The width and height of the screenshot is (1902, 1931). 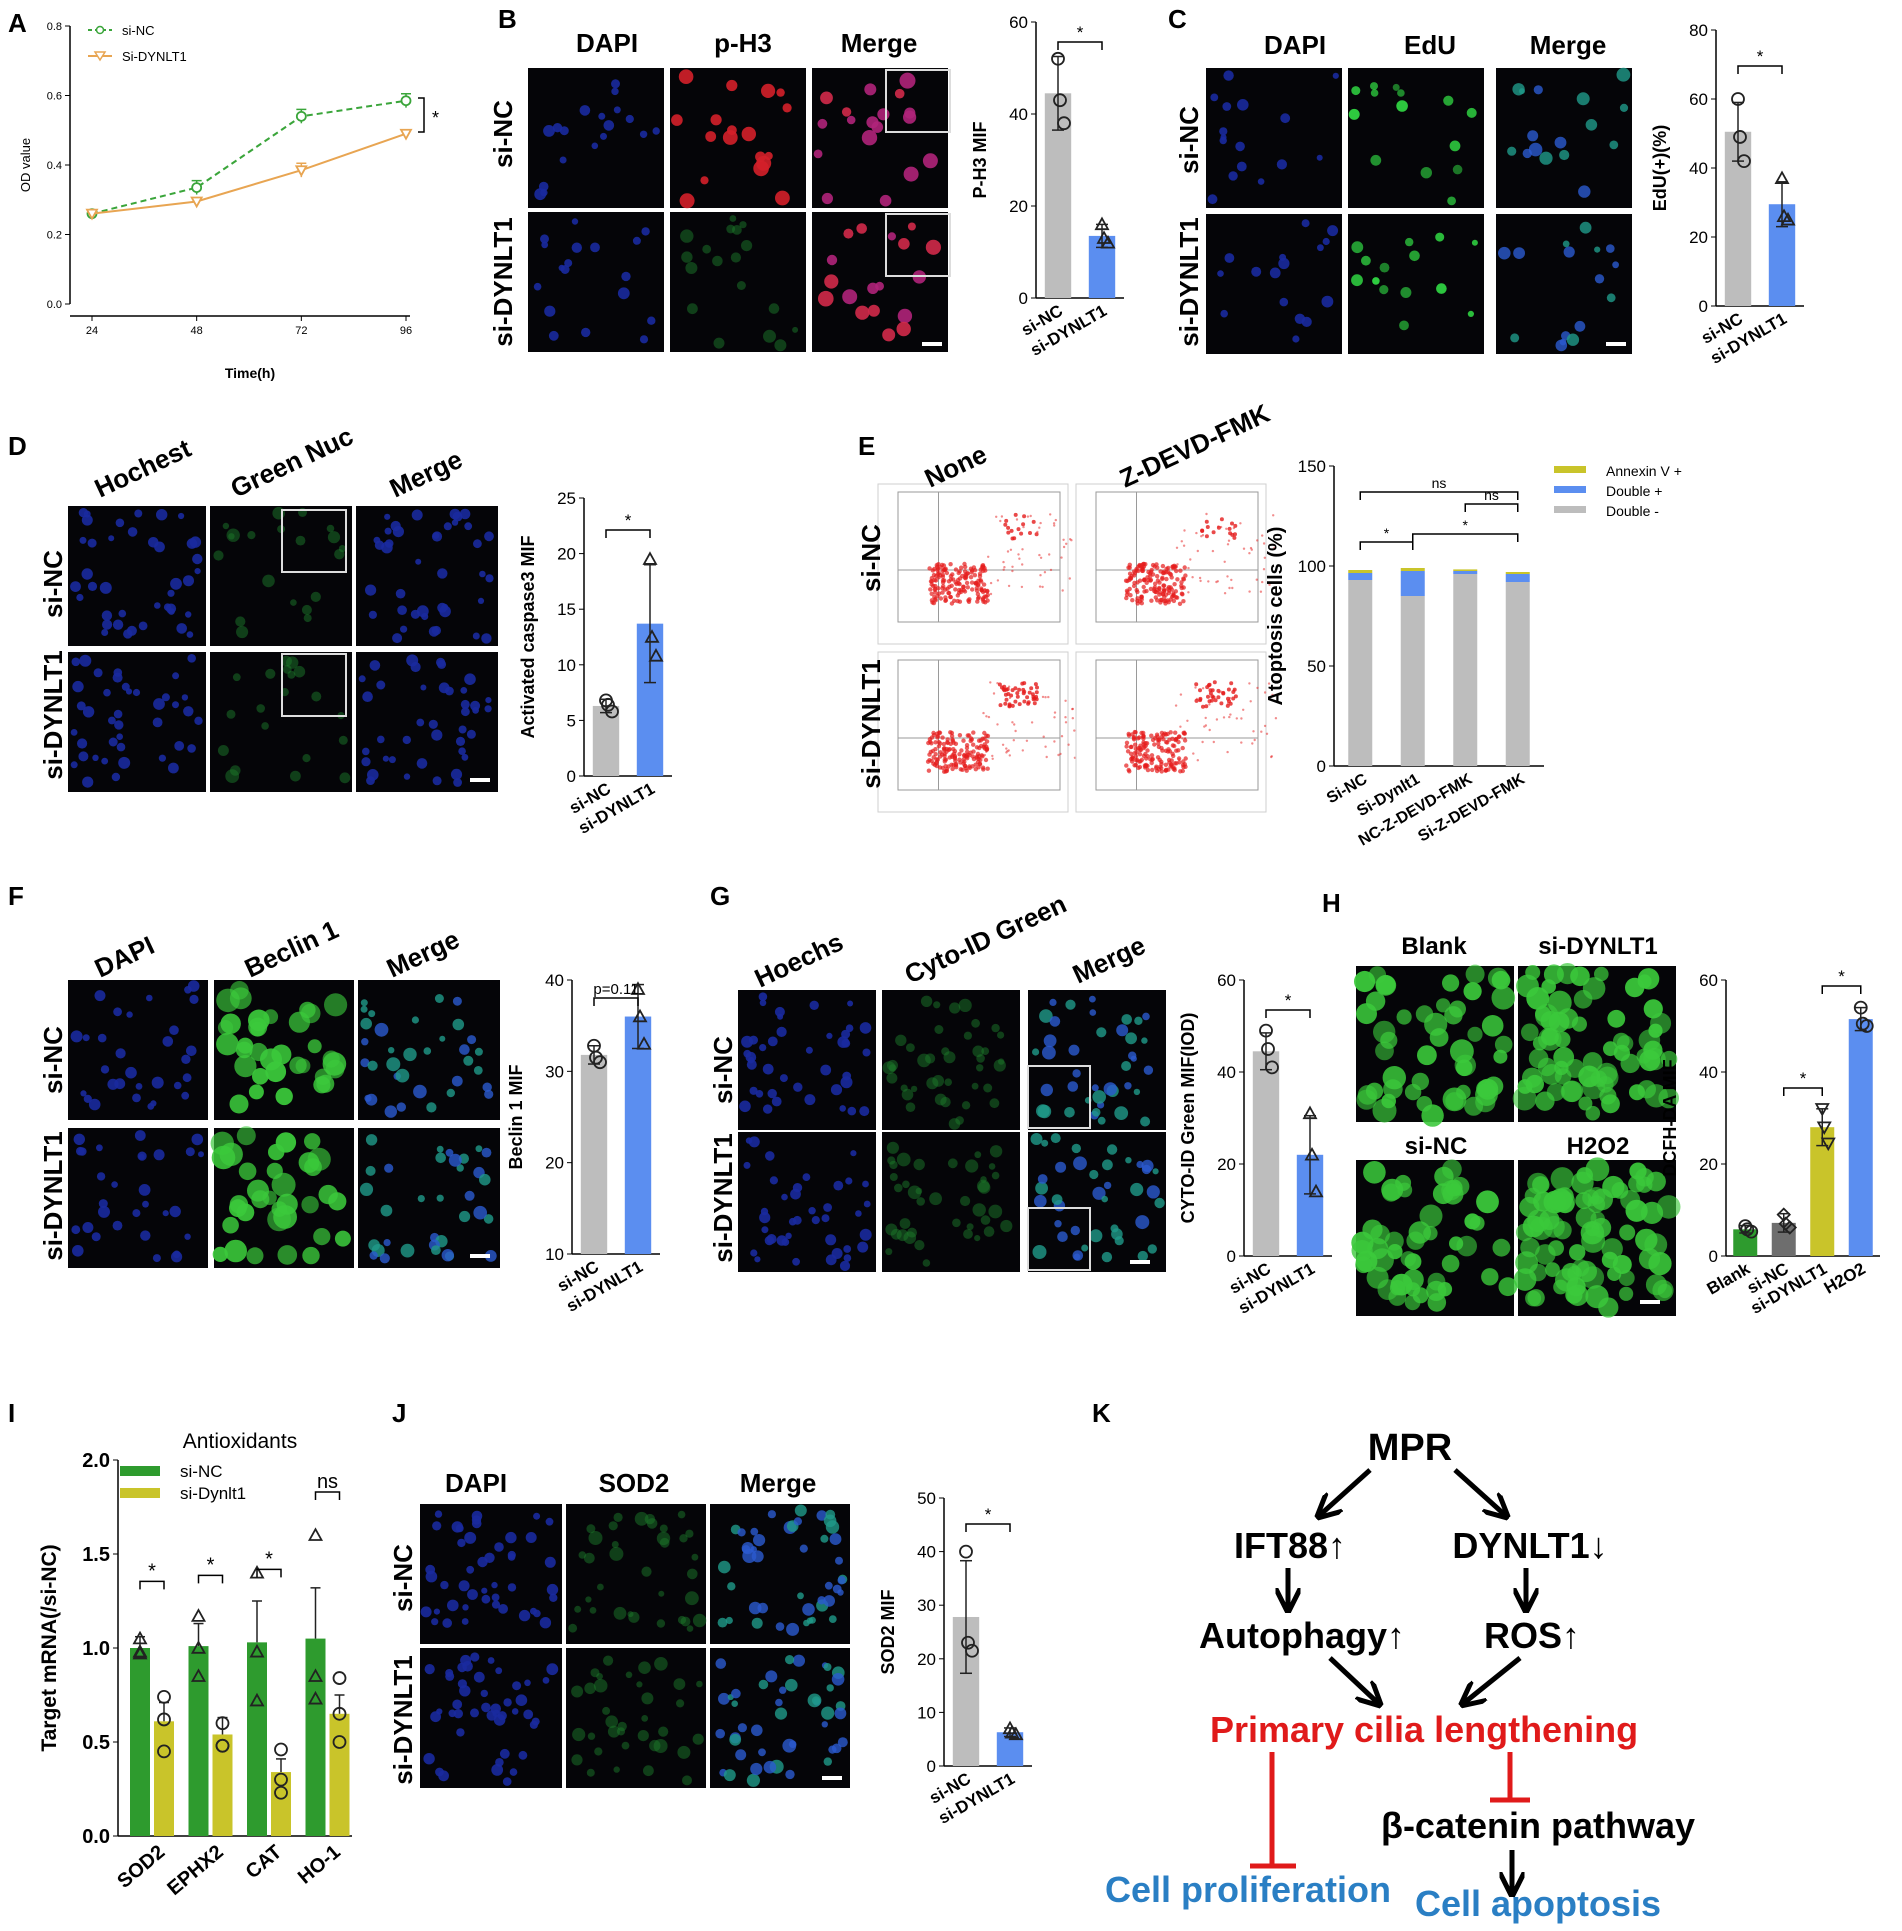 I want to click on panel-letter-d: D, so click(x=17, y=446).